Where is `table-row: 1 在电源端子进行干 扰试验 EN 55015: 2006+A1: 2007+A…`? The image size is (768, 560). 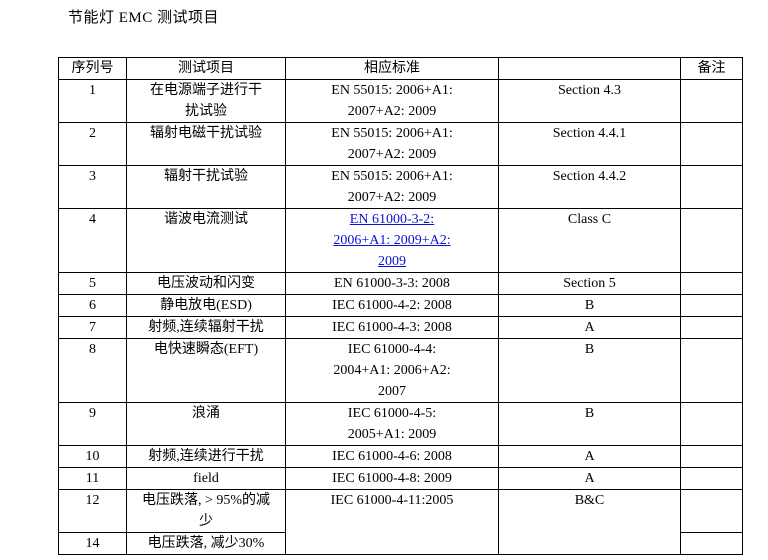
table-row: 1 在电源端子进行干 扰试验 EN 55015: 2006+A1: 2007+A… is located at coordinates (400, 101).